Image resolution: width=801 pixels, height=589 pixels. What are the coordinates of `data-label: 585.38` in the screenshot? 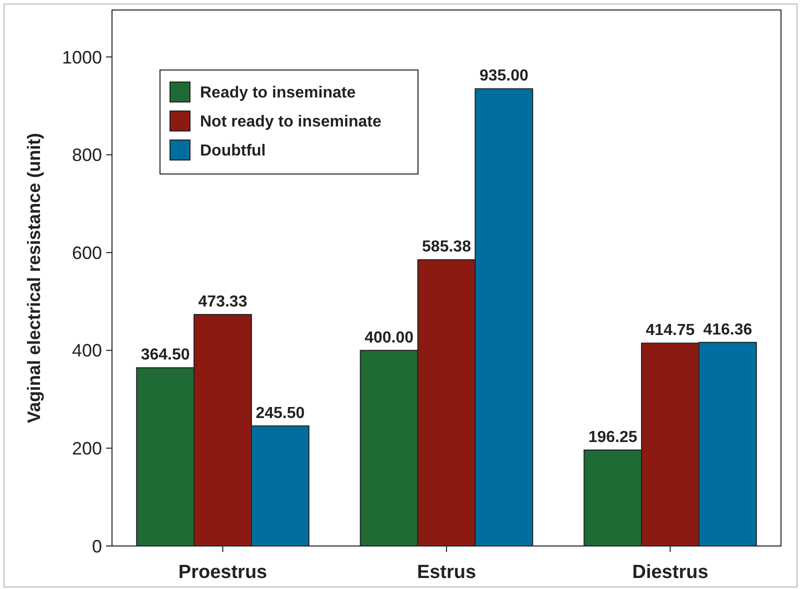 It's located at (447, 247).